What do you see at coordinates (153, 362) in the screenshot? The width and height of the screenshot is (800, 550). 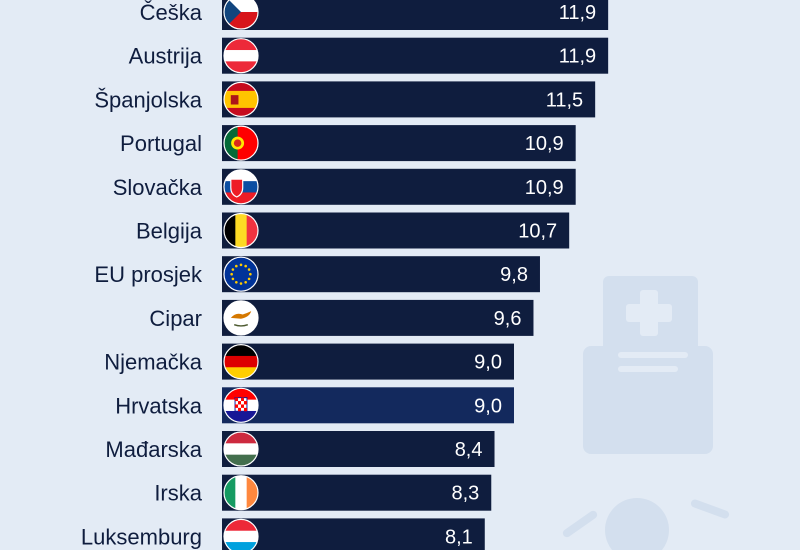 I see `category-label: Njemačka` at bounding box center [153, 362].